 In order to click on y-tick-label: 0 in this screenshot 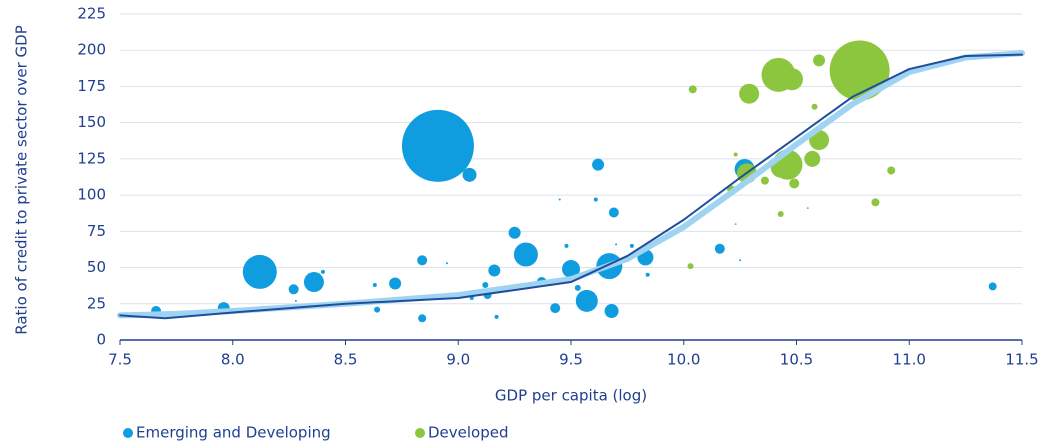, I will do `click(101, 340)`.